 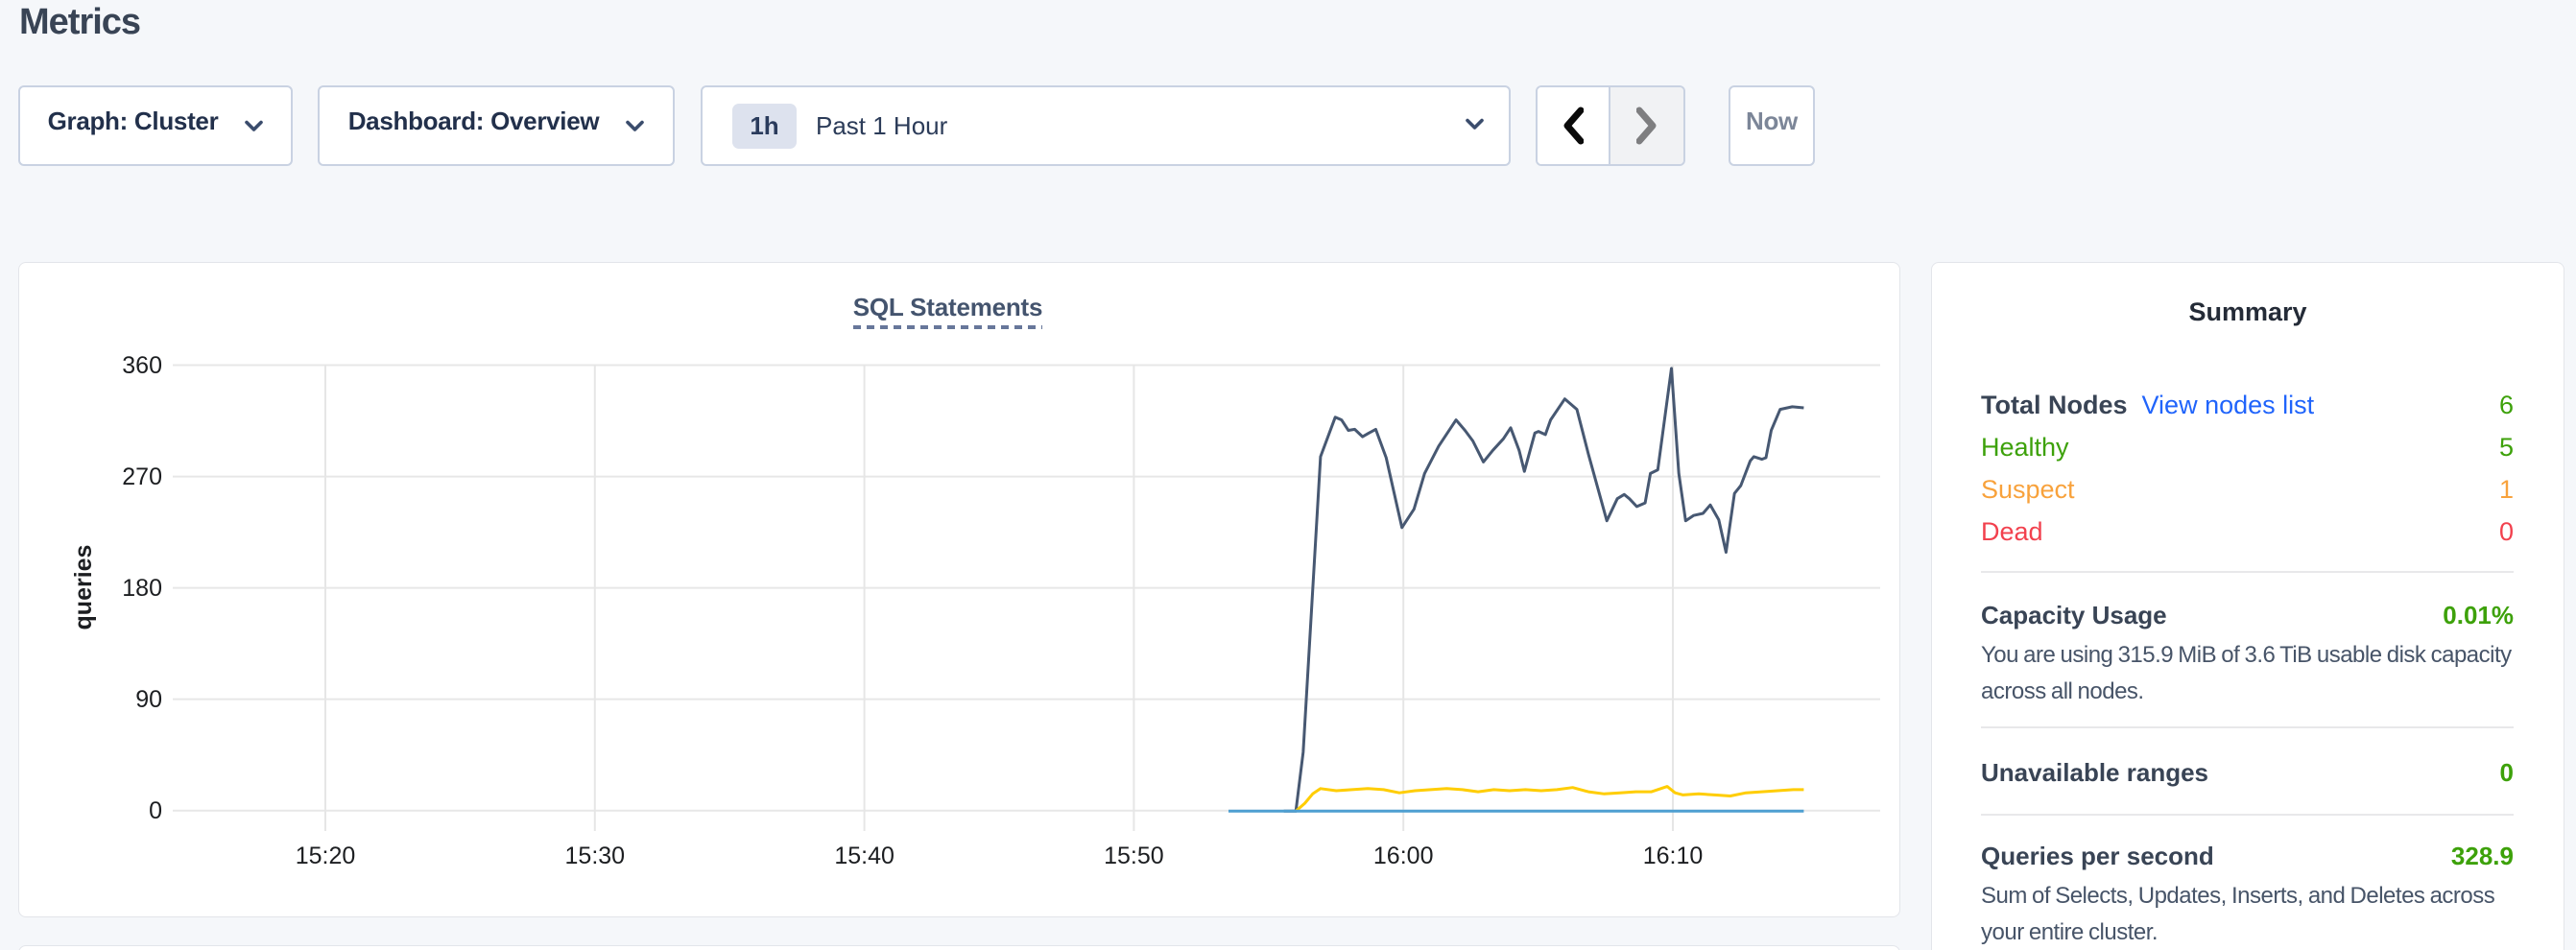 I want to click on svg-text: 180, so click(x=142, y=588).